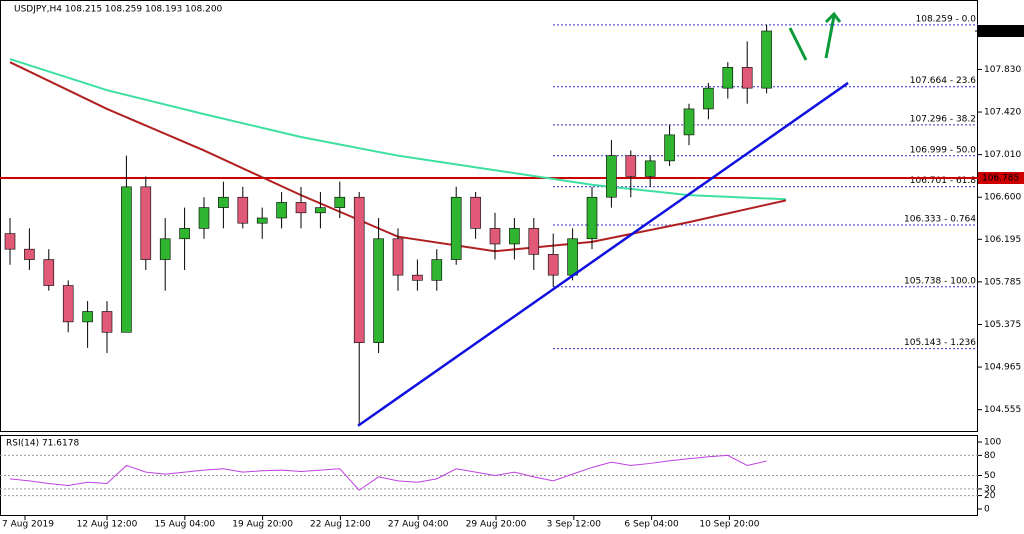  I want to click on y-tick-label: 106.195, so click(1002, 240).